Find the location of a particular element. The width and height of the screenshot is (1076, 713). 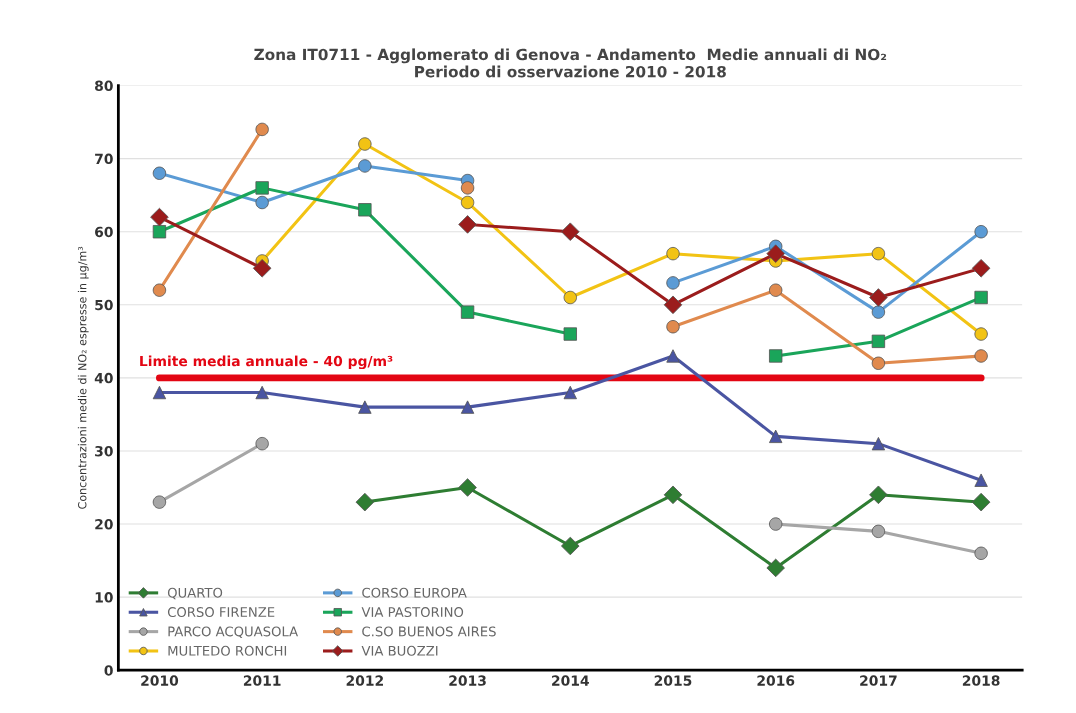

x-tick-label: 2013 is located at coordinates (467, 680).